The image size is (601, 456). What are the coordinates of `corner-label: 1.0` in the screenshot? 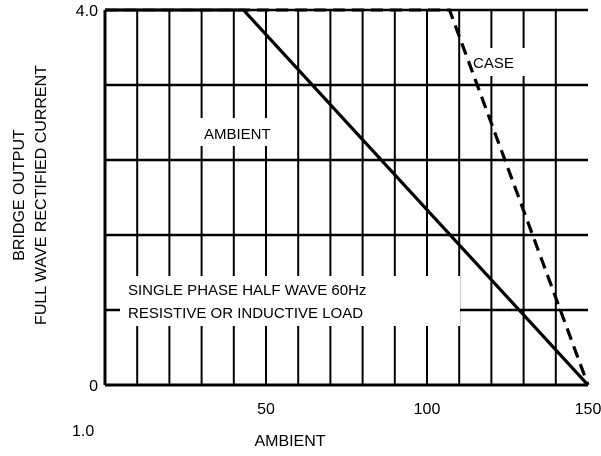 It's located at (83, 431).